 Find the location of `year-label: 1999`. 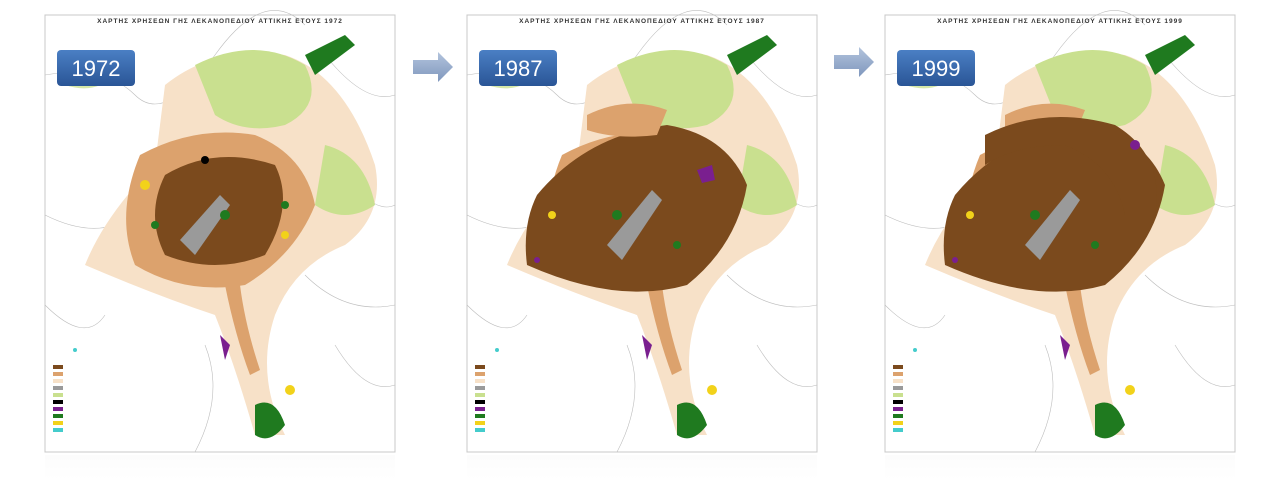

year-label: 1999 is located at coordinates (936, 68).